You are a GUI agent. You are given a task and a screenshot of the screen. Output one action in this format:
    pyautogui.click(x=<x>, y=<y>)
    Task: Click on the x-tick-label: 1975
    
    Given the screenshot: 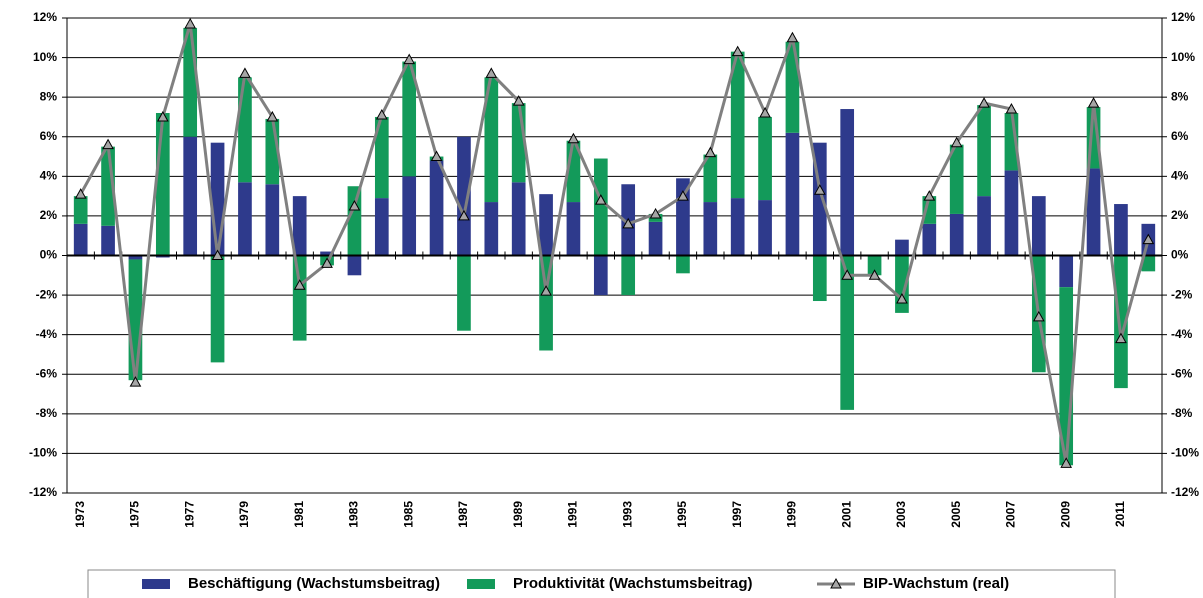 What is the action you would take?
    pyautogui.click(x=135, y=514)
    